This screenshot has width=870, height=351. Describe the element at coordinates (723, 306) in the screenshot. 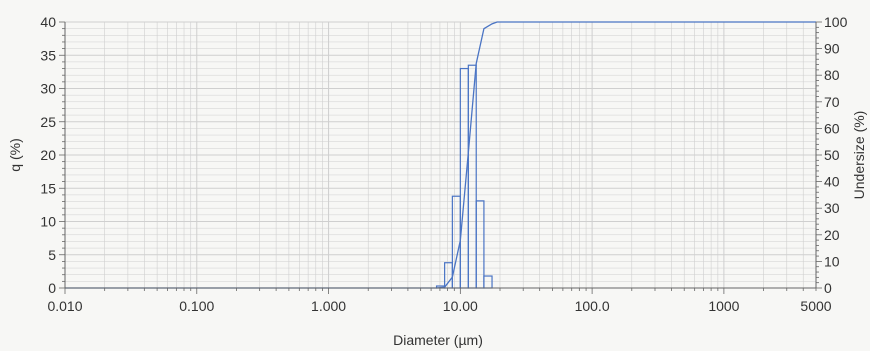

I see `x-tick-label: 1000` at that location.